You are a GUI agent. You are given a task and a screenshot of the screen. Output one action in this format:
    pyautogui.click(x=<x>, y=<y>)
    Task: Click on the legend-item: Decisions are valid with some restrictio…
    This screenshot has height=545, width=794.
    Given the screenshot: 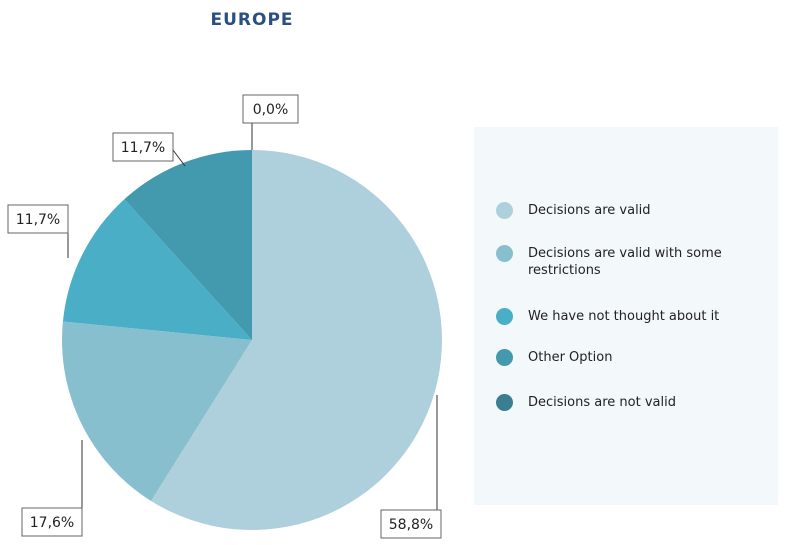 What is the action you would take?
    pyautogui.click(x=626, y=262)
    